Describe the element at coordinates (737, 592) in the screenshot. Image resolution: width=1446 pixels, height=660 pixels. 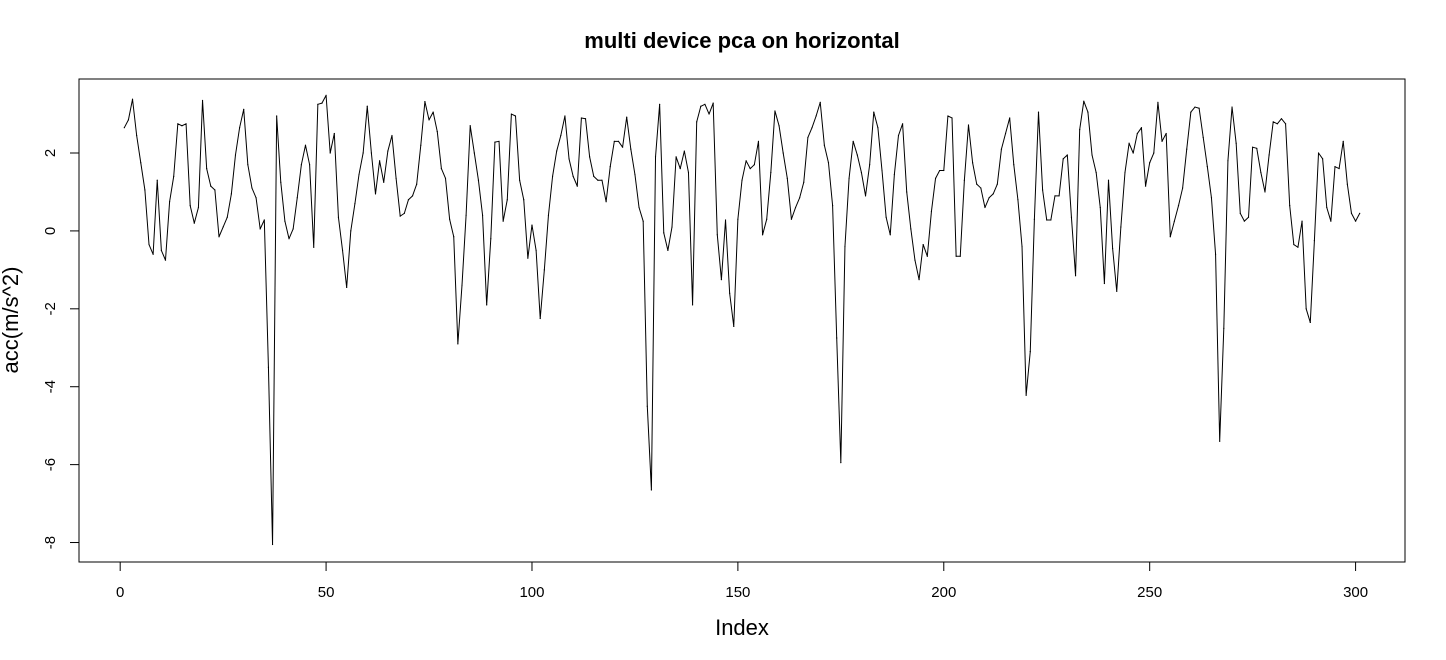
I see `x-tick-label: 150` at that location.